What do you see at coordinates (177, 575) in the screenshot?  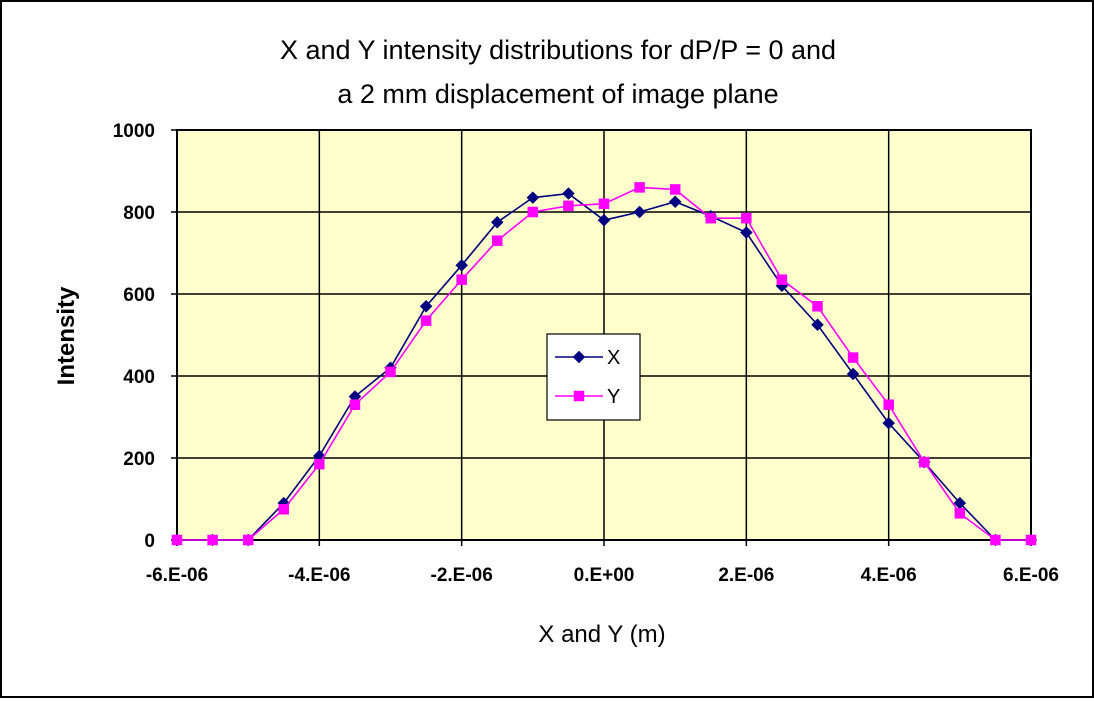 I see `x-tick-label: -6.E-06` at bounding box center [177, 575].